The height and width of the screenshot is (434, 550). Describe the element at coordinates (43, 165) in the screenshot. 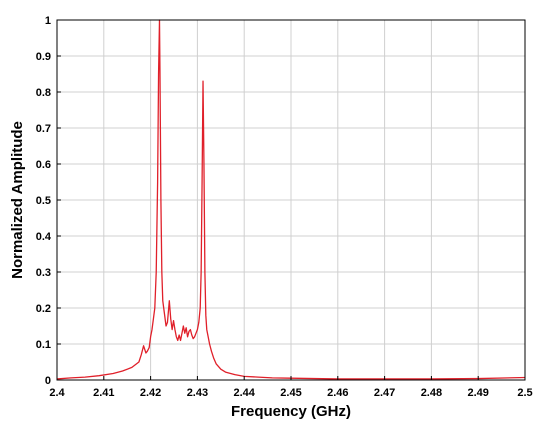

I see `y-tick-label: 0.6` at that location.